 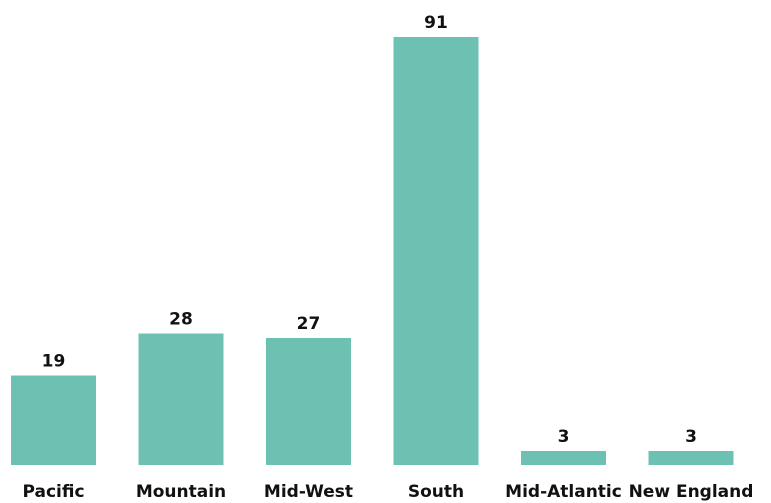 What do you see at coordinates (308, 401) in the screenshot?
I see `bar-mid-west` at bounding box center [308, 401].